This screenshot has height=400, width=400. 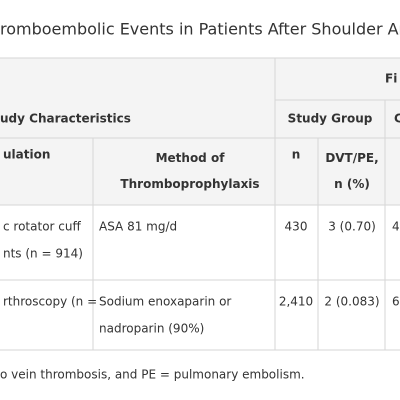 What do you see at coordinates (65, 119) in the screenshot?
I see `header-cell: udy Characteristics` at bounding box center [65, 119].